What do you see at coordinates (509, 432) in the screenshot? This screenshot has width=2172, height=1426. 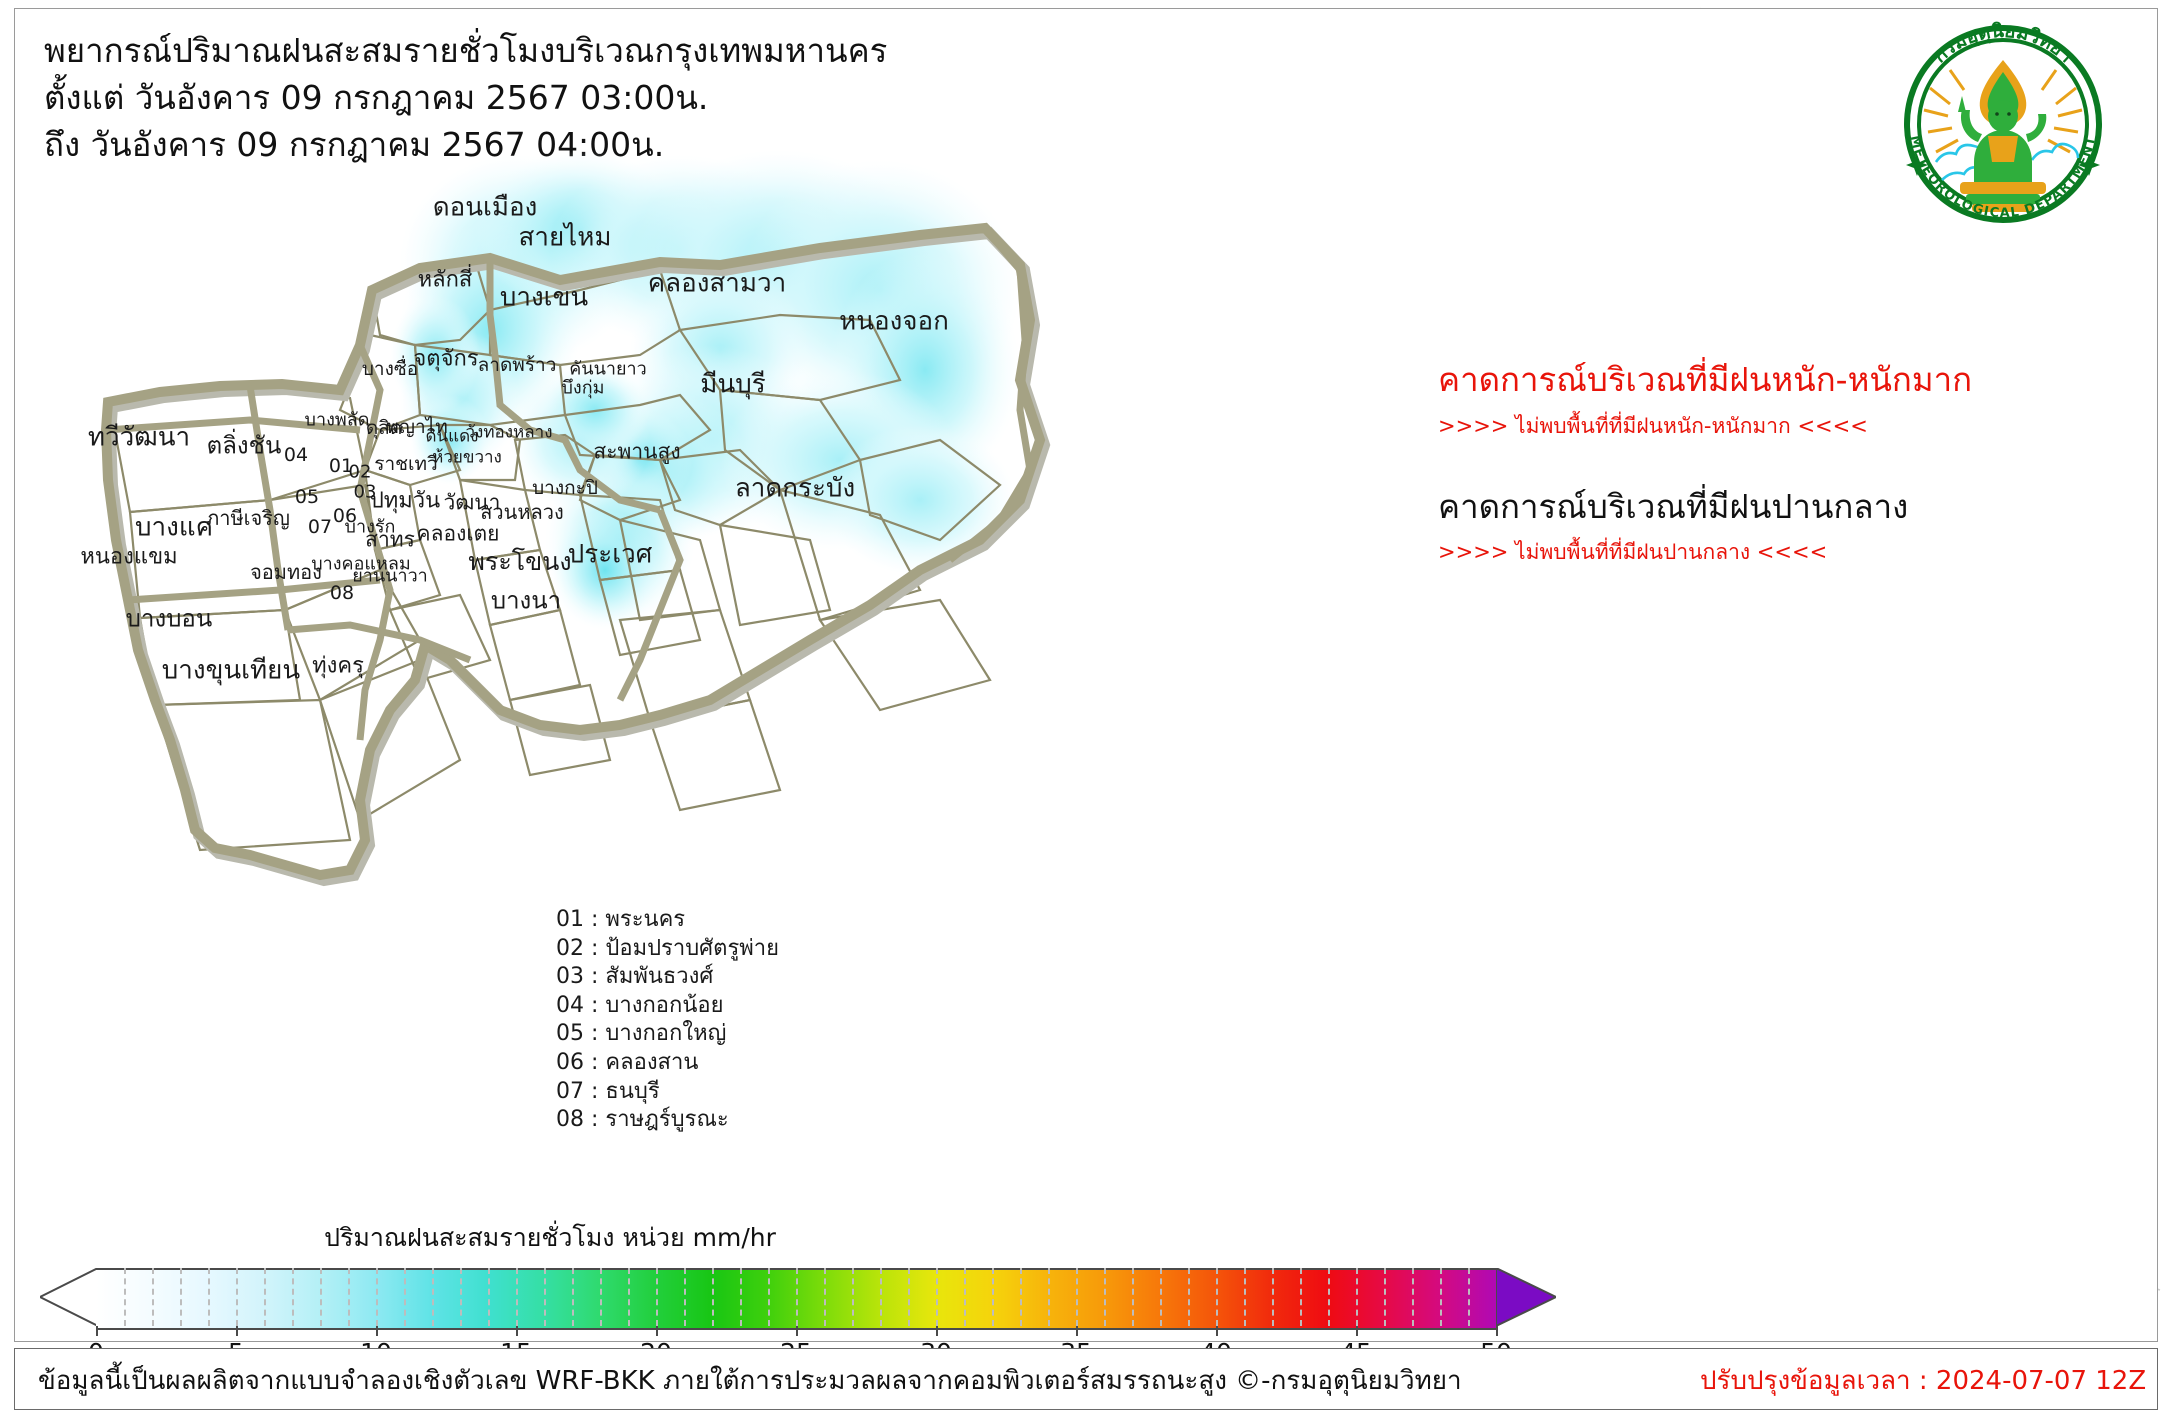 I see `map-district-label: วังทองหลาง` at bounding box center [509, 432].